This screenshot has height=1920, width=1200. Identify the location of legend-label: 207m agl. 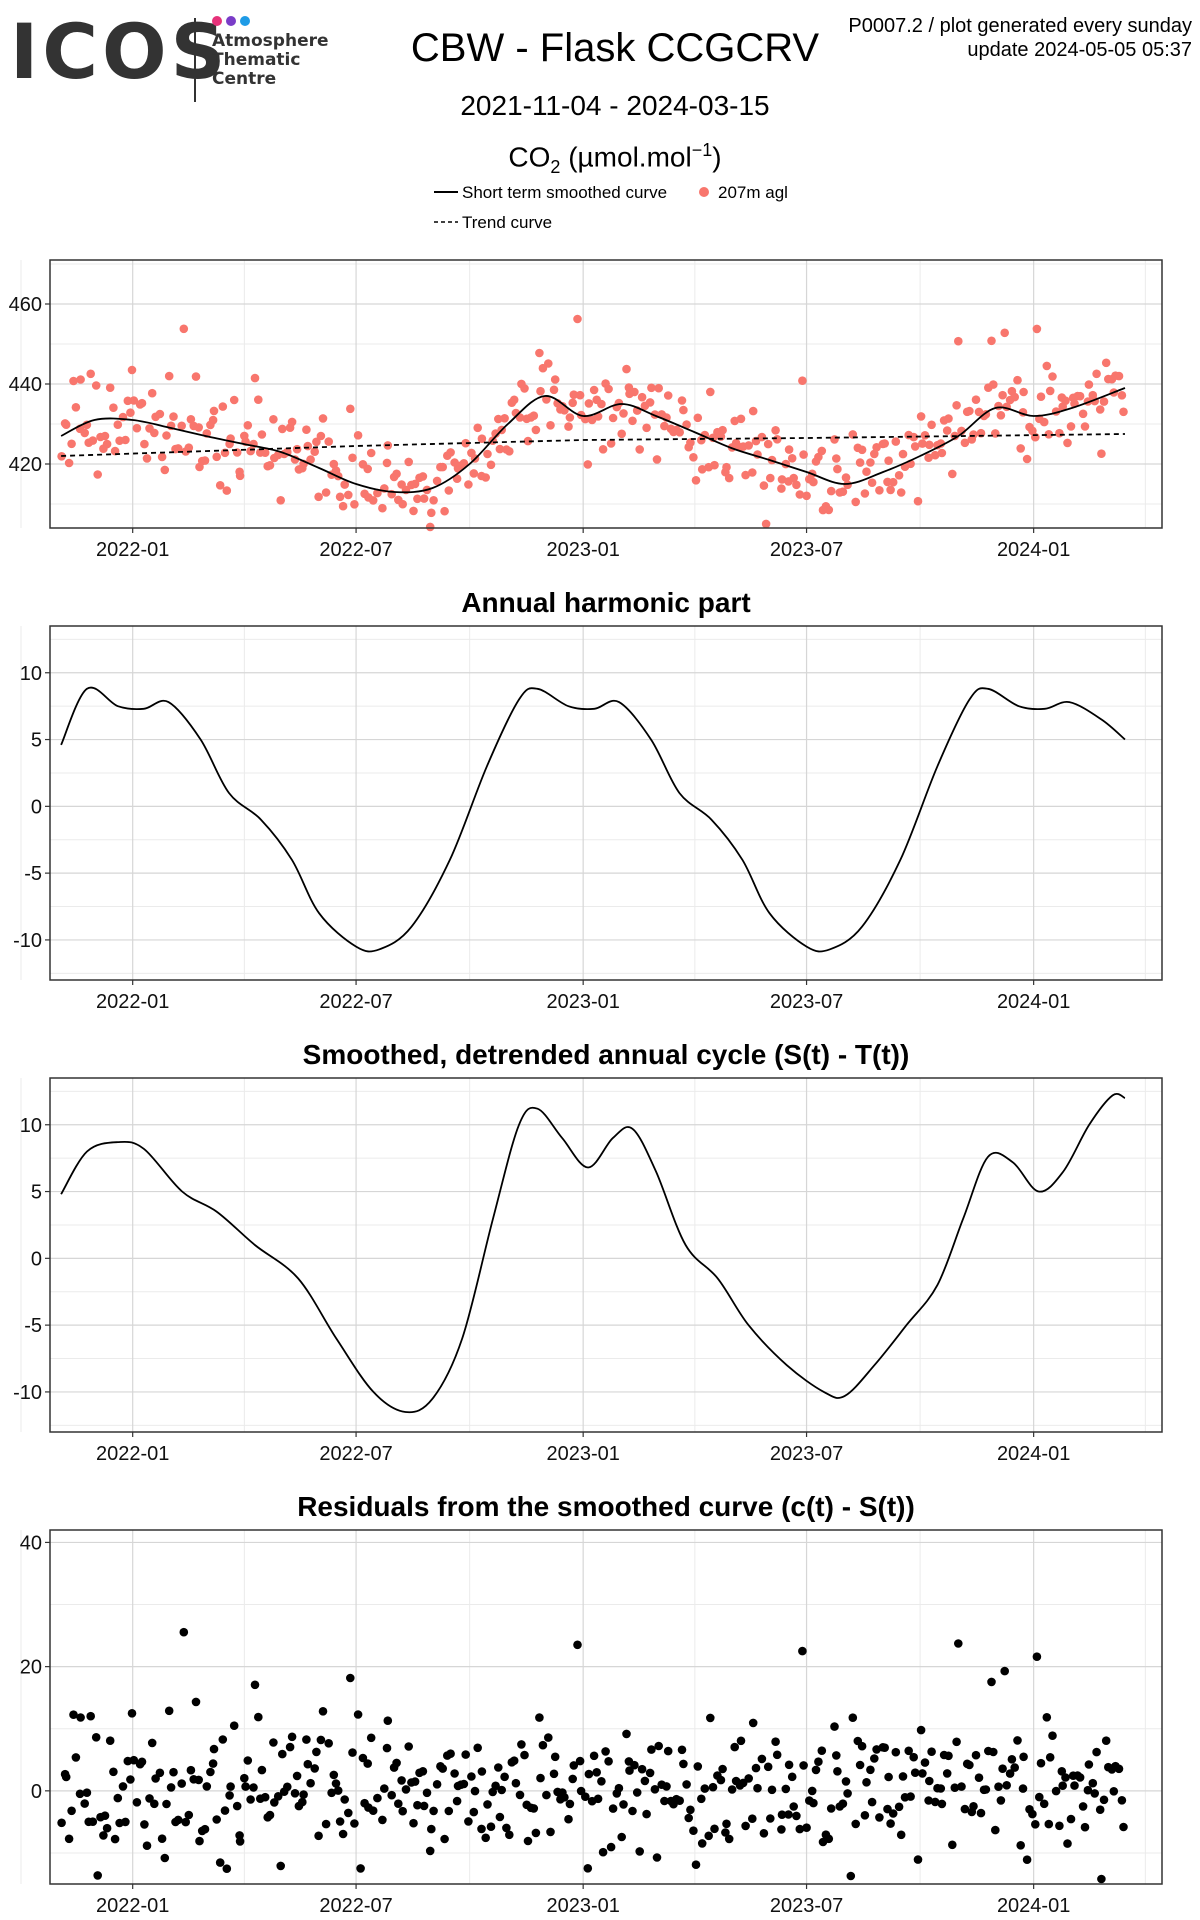
(753, 192).